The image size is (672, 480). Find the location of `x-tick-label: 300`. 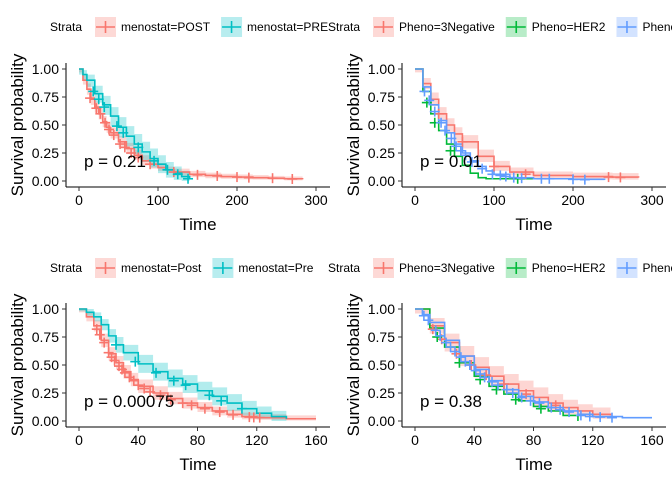

x-tick-label: 300 is located at coordinates (652, 200).